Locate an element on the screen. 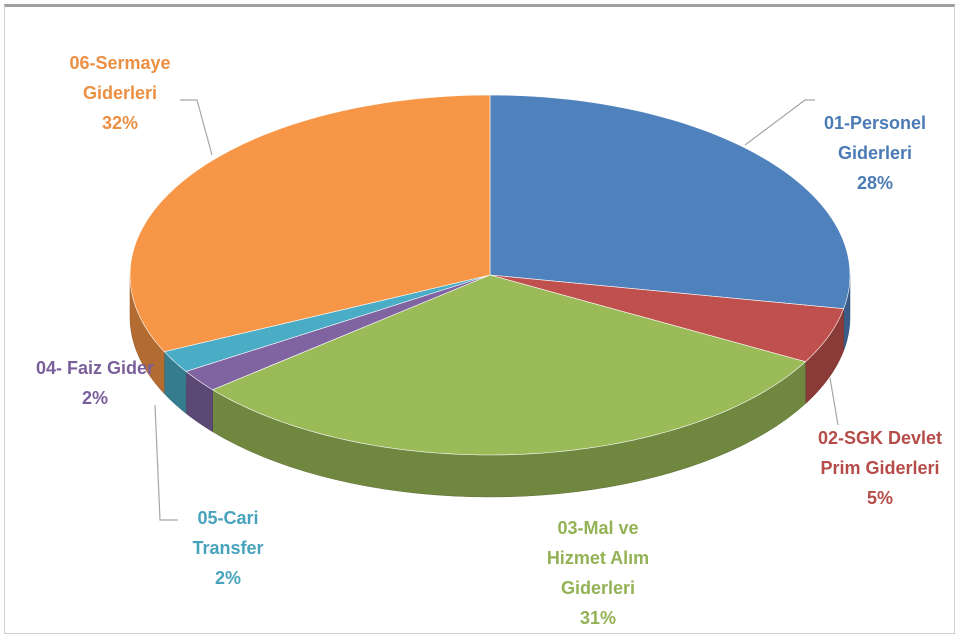 The image size is (961, 640). data-label: 03-Mal ve Hizmet Alım Giderleri 31% is located at coordinates (598, 573).